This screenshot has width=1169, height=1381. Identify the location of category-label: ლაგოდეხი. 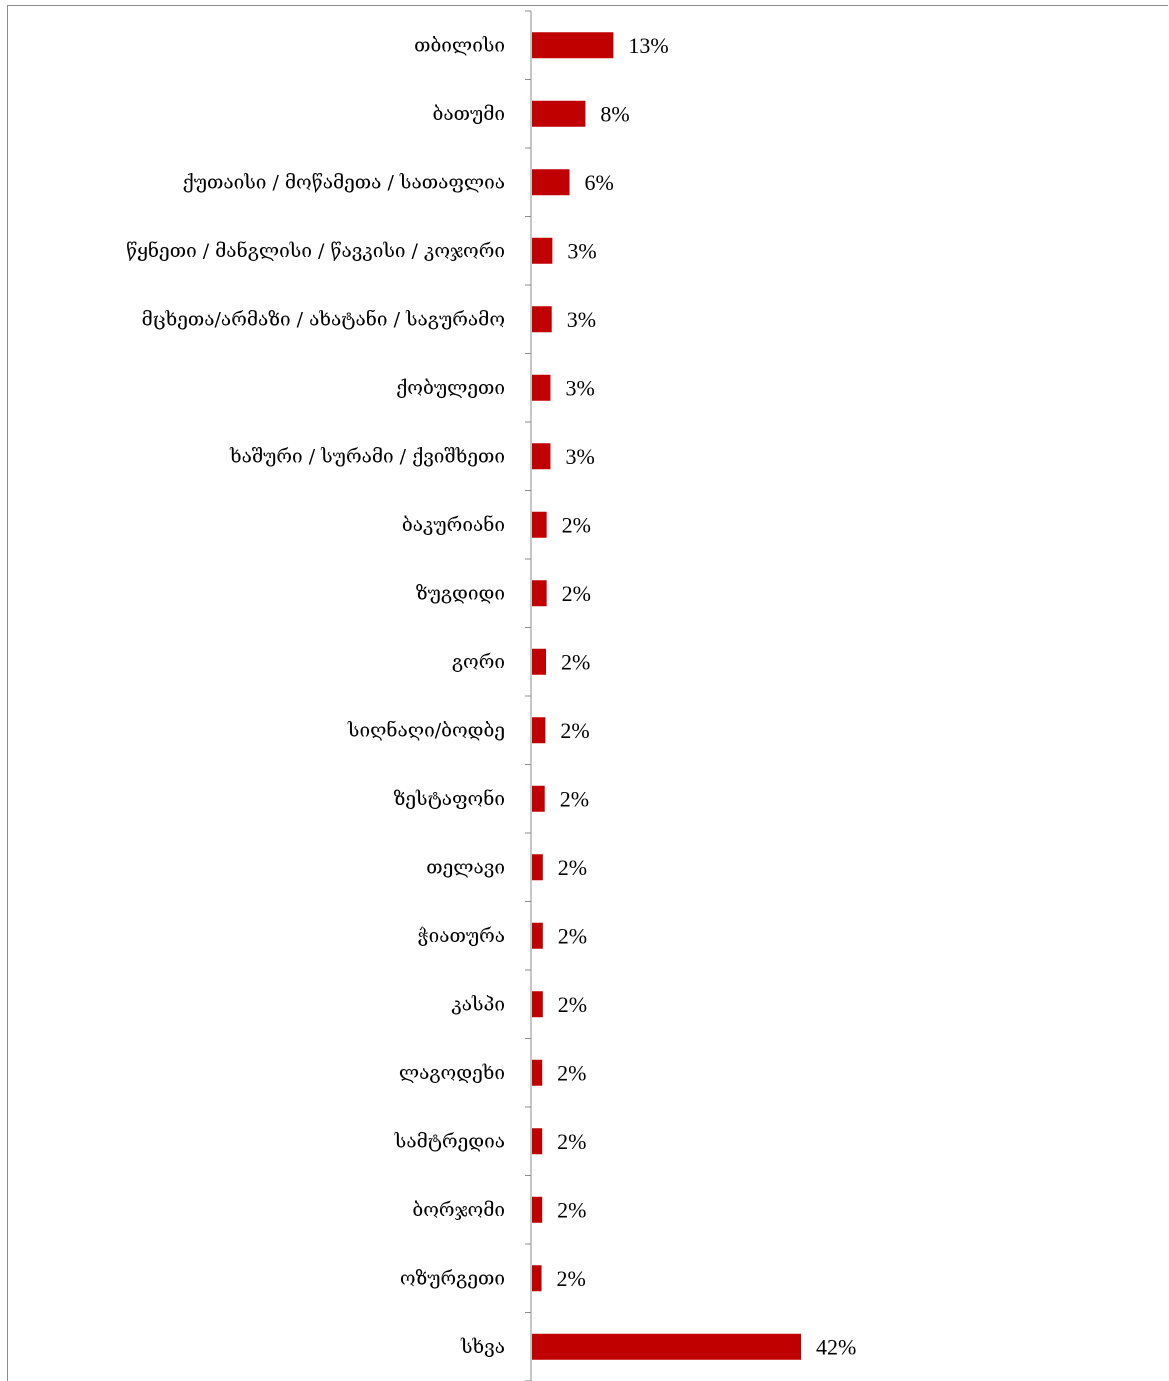
(452, 1073).